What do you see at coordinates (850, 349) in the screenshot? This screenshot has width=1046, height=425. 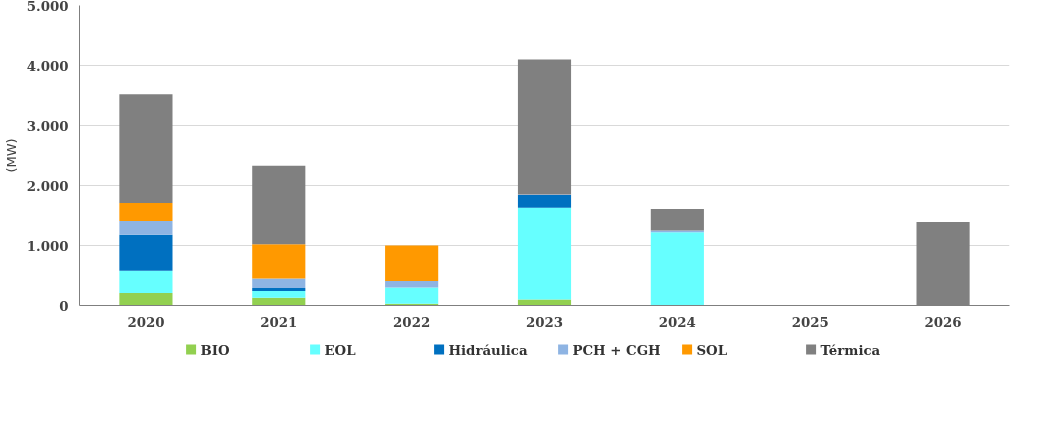 I see `legend-label: Térmica` at bounding box center [850, 349].